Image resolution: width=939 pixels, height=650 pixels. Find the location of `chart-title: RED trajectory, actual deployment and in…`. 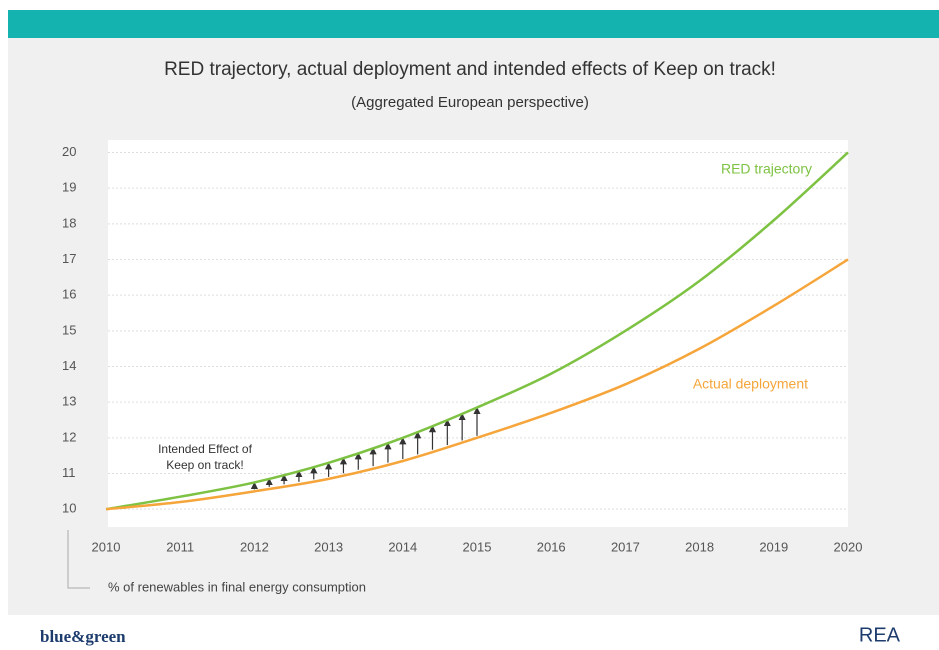

chart-title: RED trajectory, actual deployment and in… is located at coordinates (470, 69).